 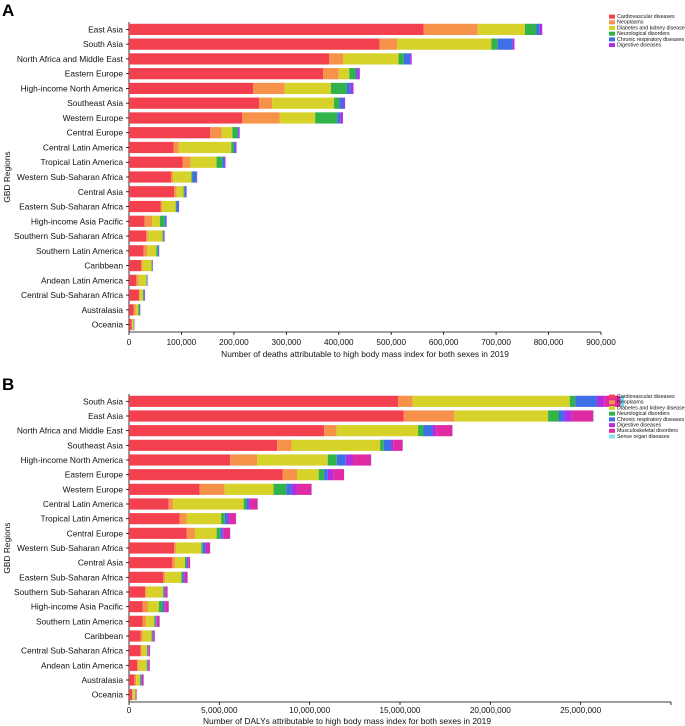 What do you see at coordinates (651, 408) in the screenshot?
I see `legend-label: Diabetes and kidney diseases` at bounding box center [651, 408].